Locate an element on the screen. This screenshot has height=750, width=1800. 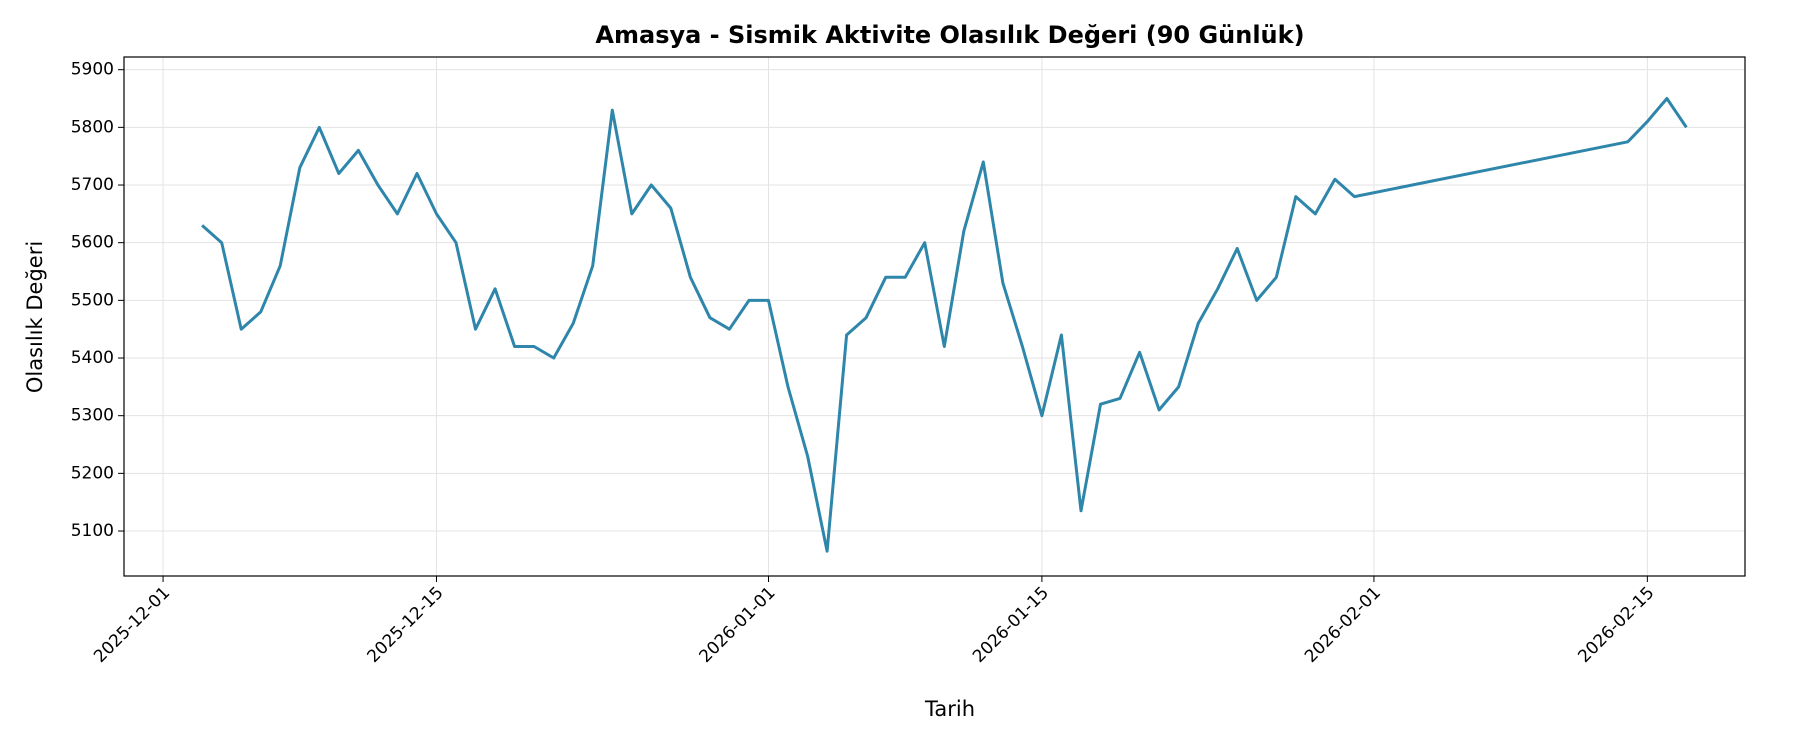
y-tick-label: 5600 is located at coordinates (92, 243).